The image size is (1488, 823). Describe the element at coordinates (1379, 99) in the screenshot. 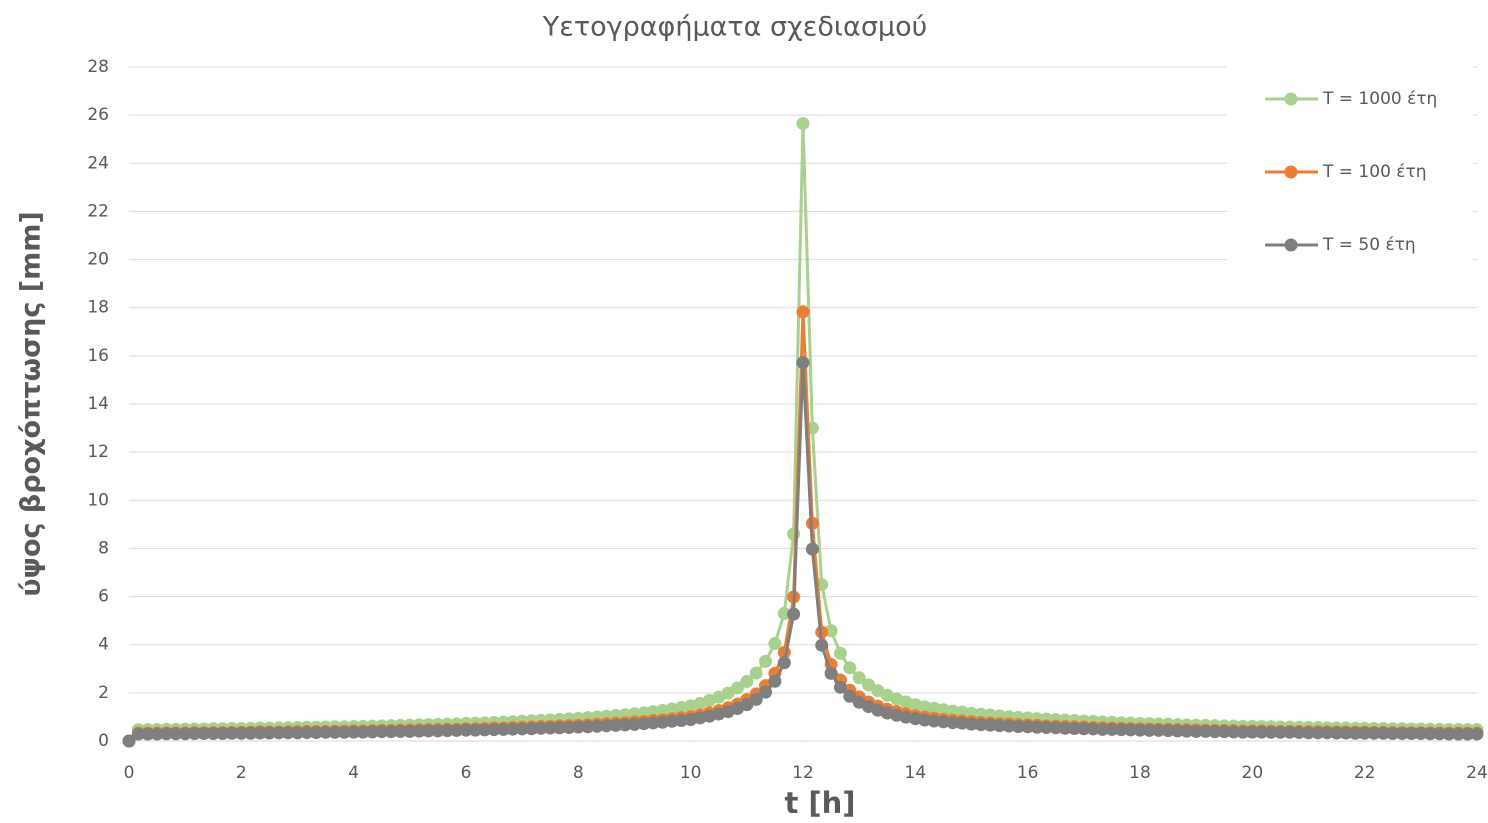

I see `legend-label: T = 1000 έτη` at that location.